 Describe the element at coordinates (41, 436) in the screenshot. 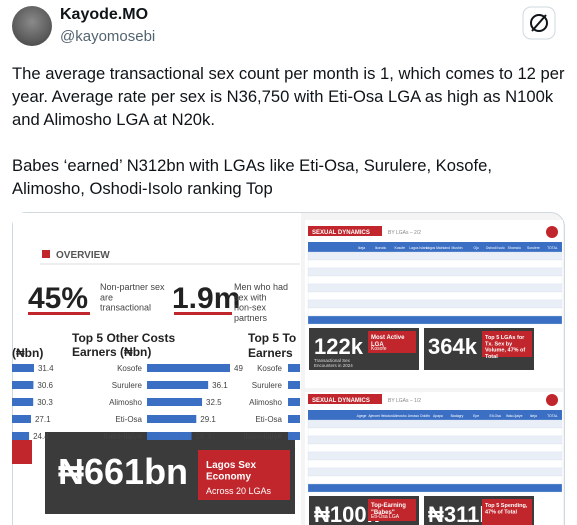

I see `value-label: 24.4` at that location.